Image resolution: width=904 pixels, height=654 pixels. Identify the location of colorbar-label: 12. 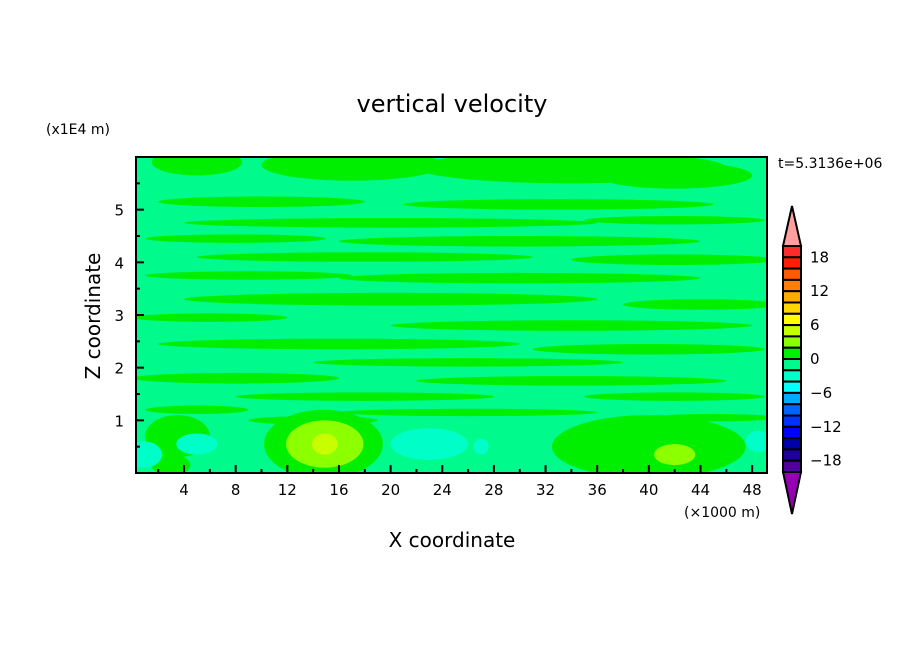
(819, 291).